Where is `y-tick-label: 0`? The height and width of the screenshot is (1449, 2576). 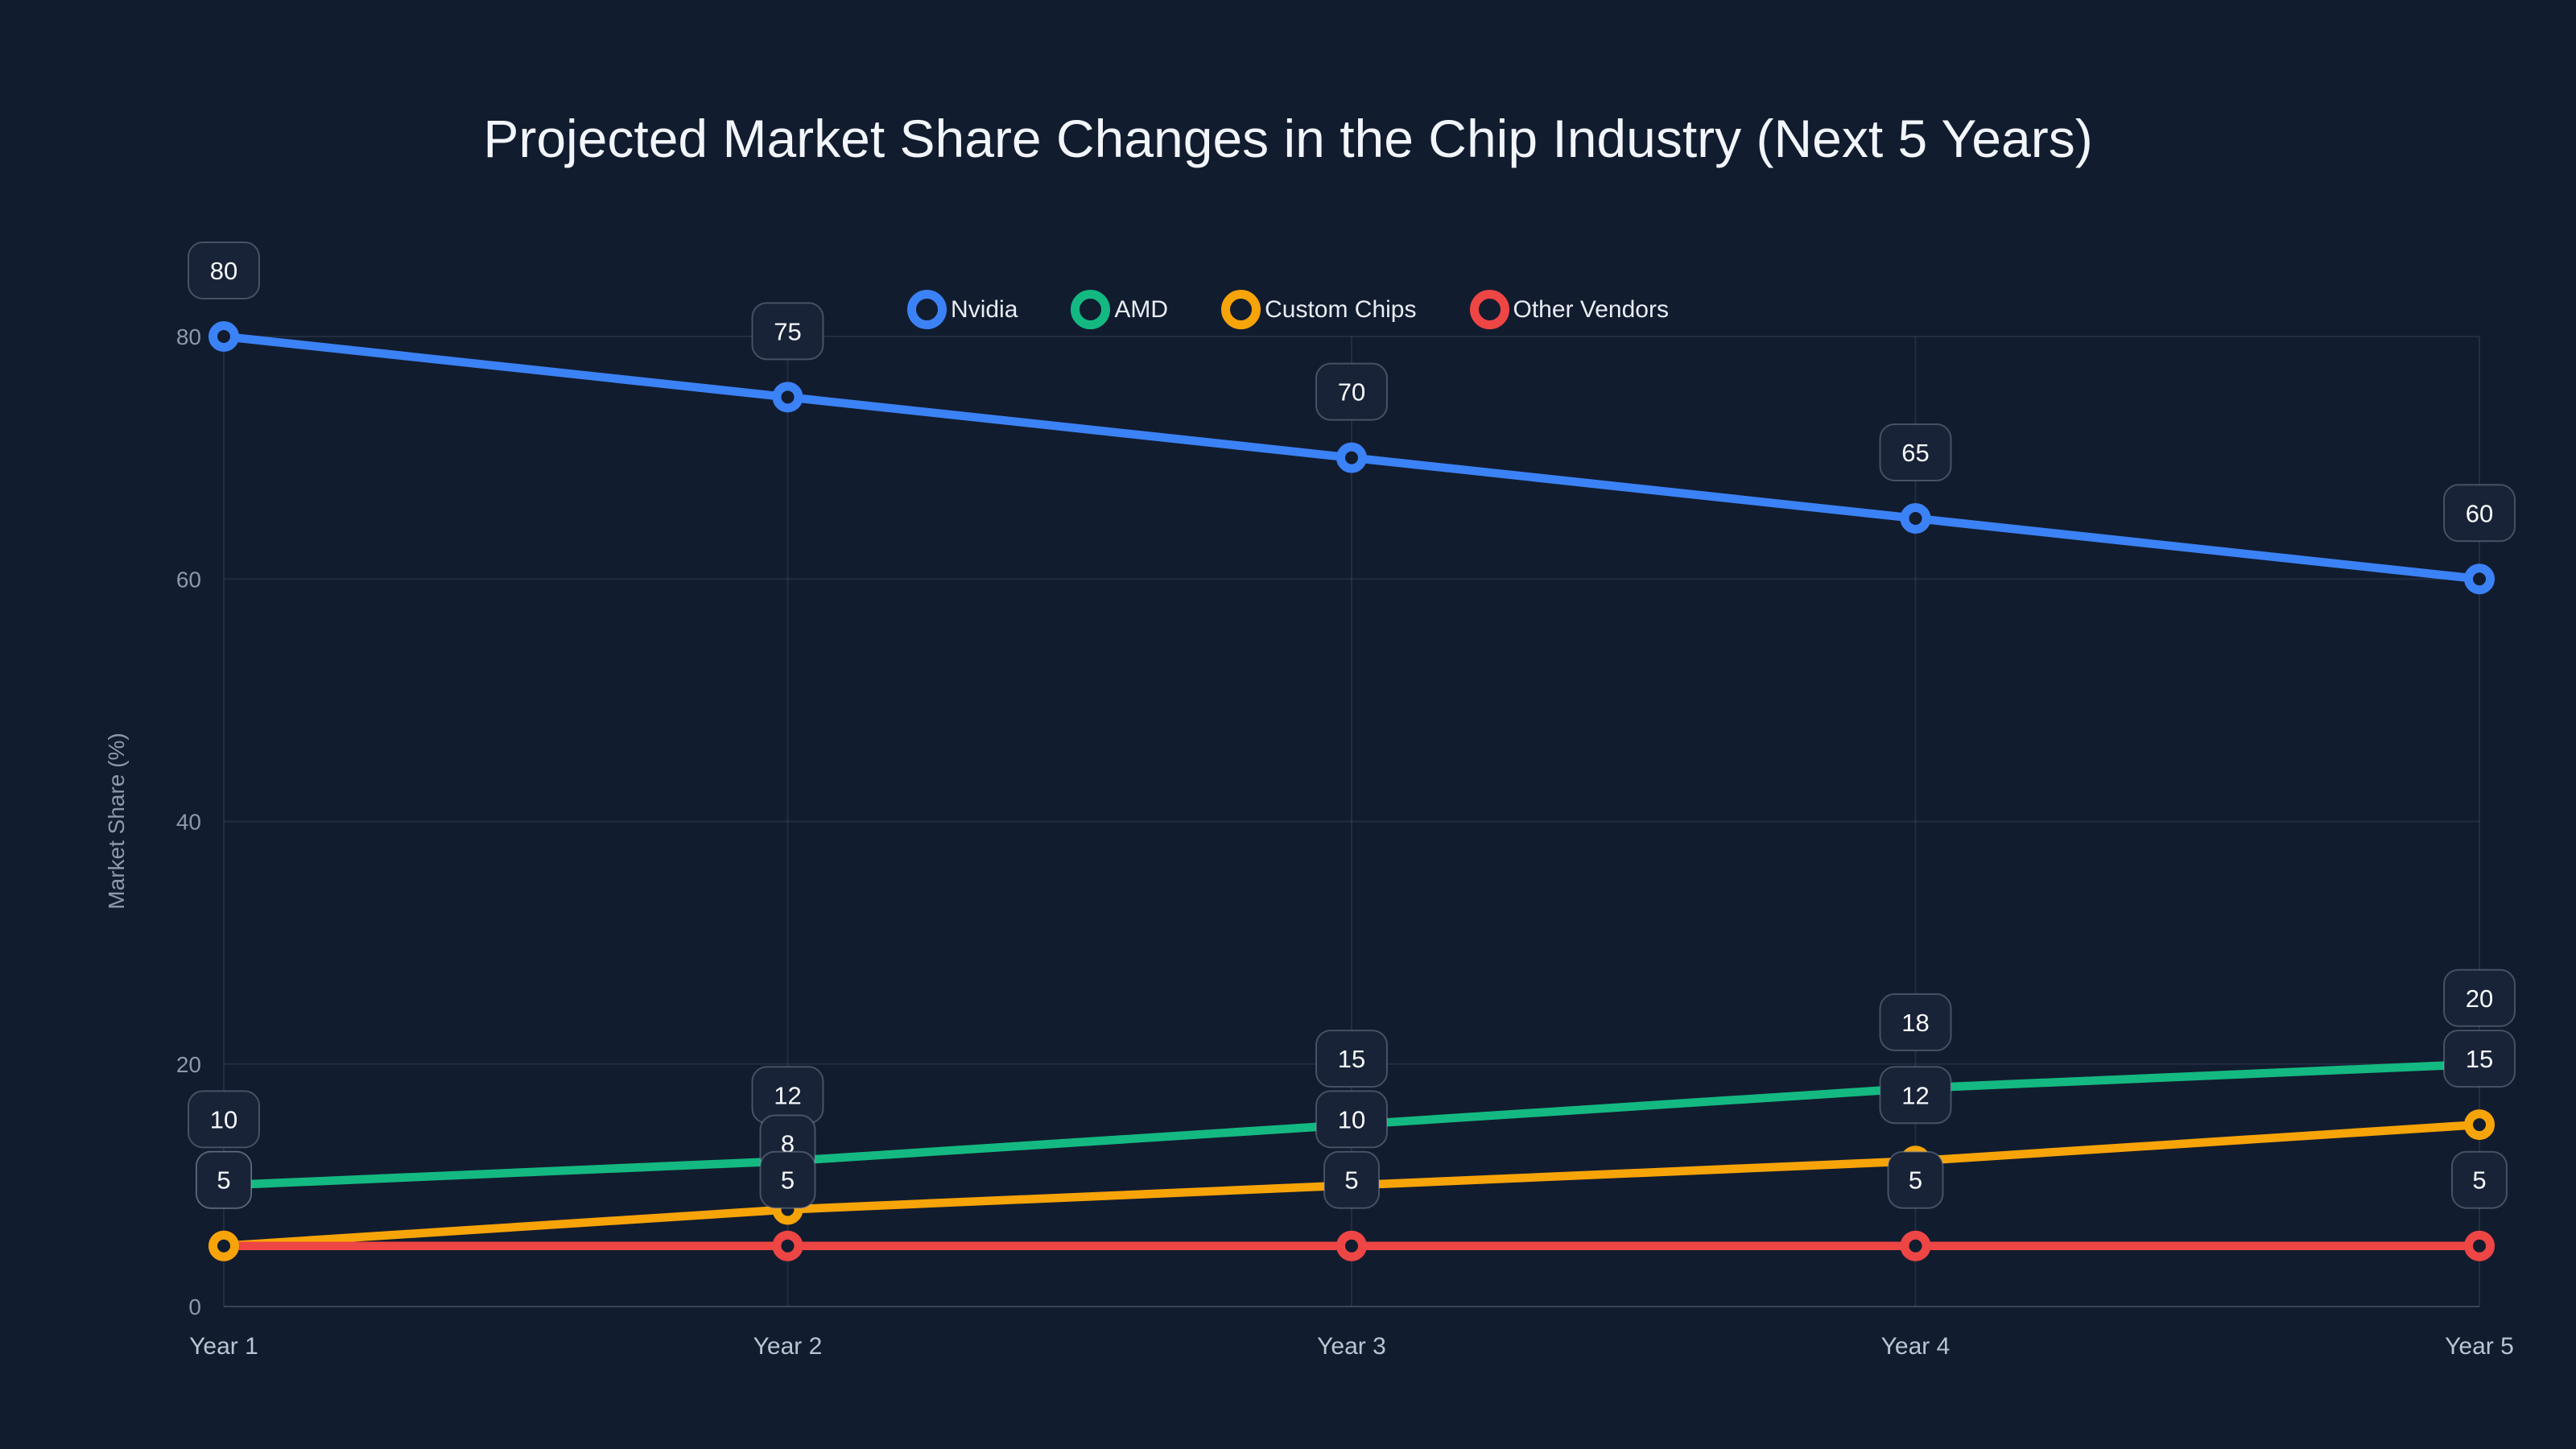 y-tick-label: 0 is located at coordinates (194, 1306).